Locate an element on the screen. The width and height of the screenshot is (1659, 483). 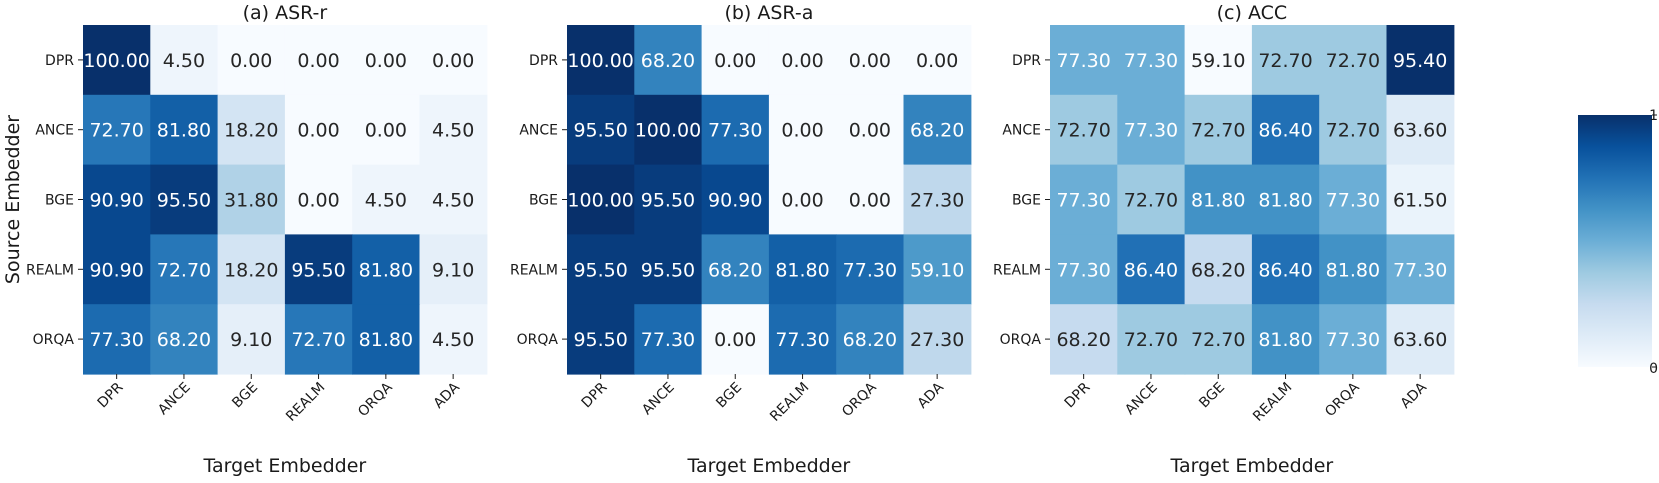
colorbar-gradient is located at coordinates (1615, 241).